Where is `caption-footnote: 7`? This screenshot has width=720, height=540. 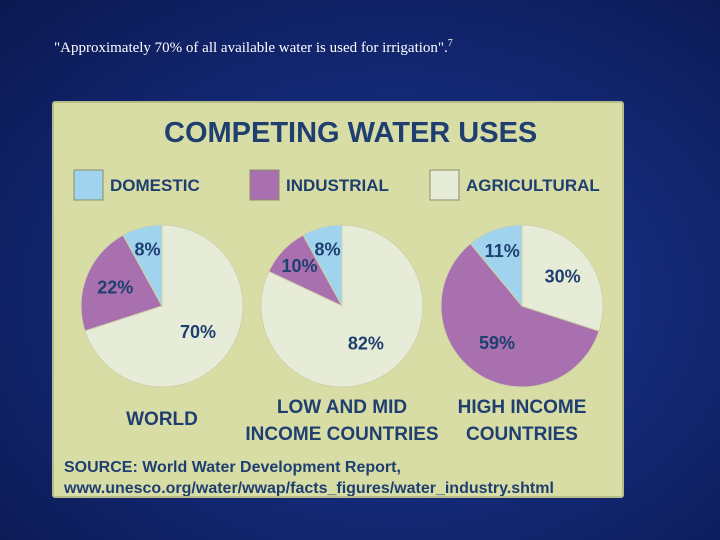
caption-footnote: 7 is located at coordinates (450, 43).